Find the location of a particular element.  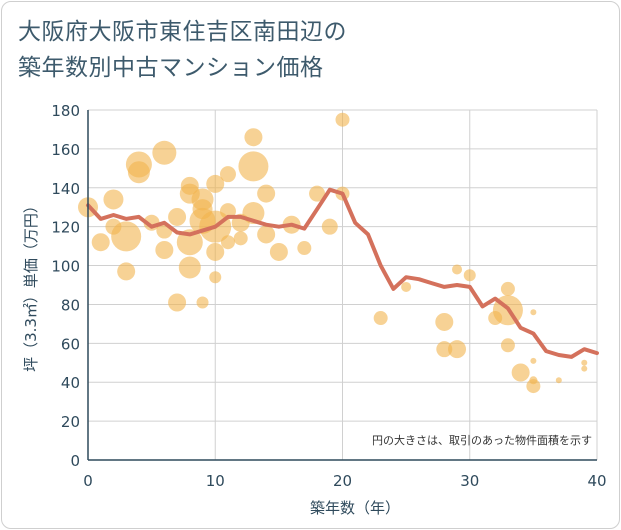

y-tick-label: 80 is located at coordinates (70, 305).